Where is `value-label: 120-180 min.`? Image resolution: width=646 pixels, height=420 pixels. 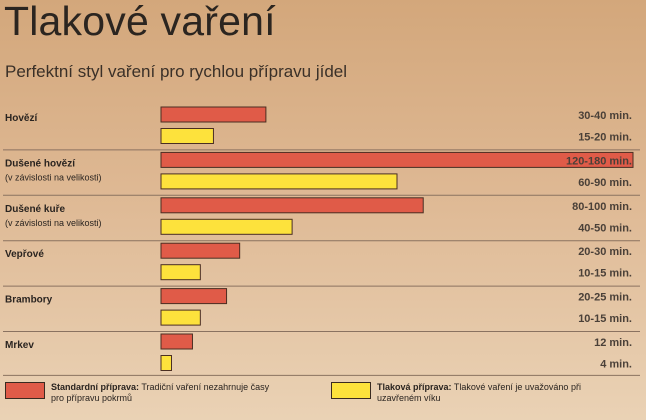
value-label: 120-180 min. is located at coordinates (599, 161).